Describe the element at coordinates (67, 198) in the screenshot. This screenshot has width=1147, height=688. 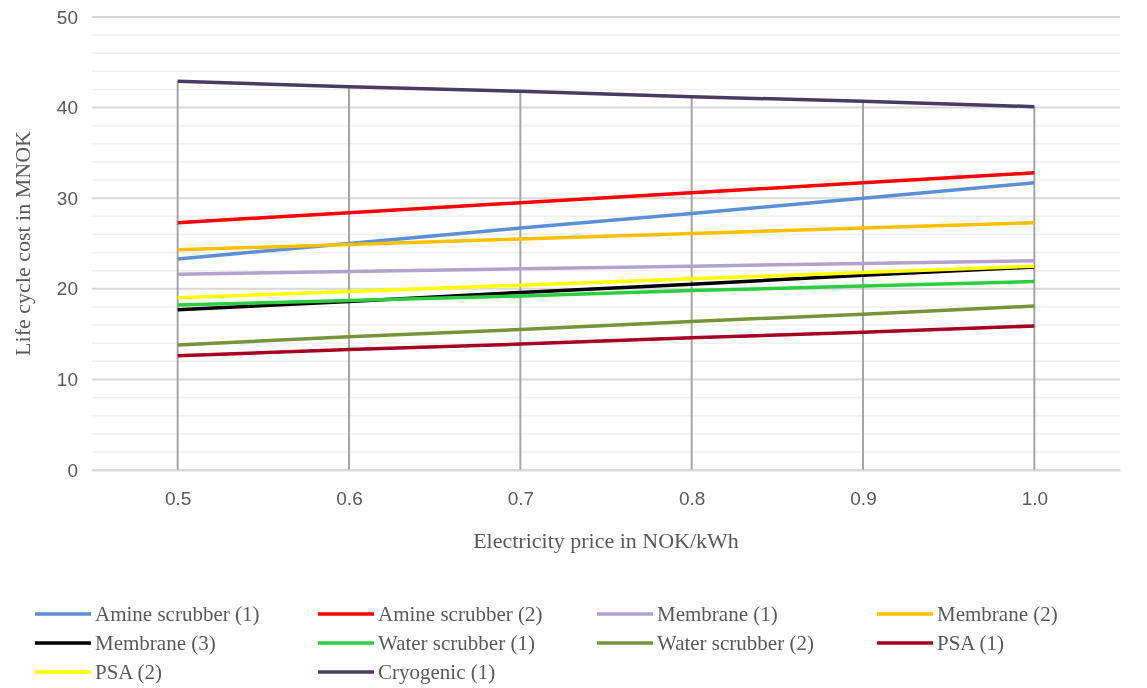
I see `y-tick-label: 30` at that location.